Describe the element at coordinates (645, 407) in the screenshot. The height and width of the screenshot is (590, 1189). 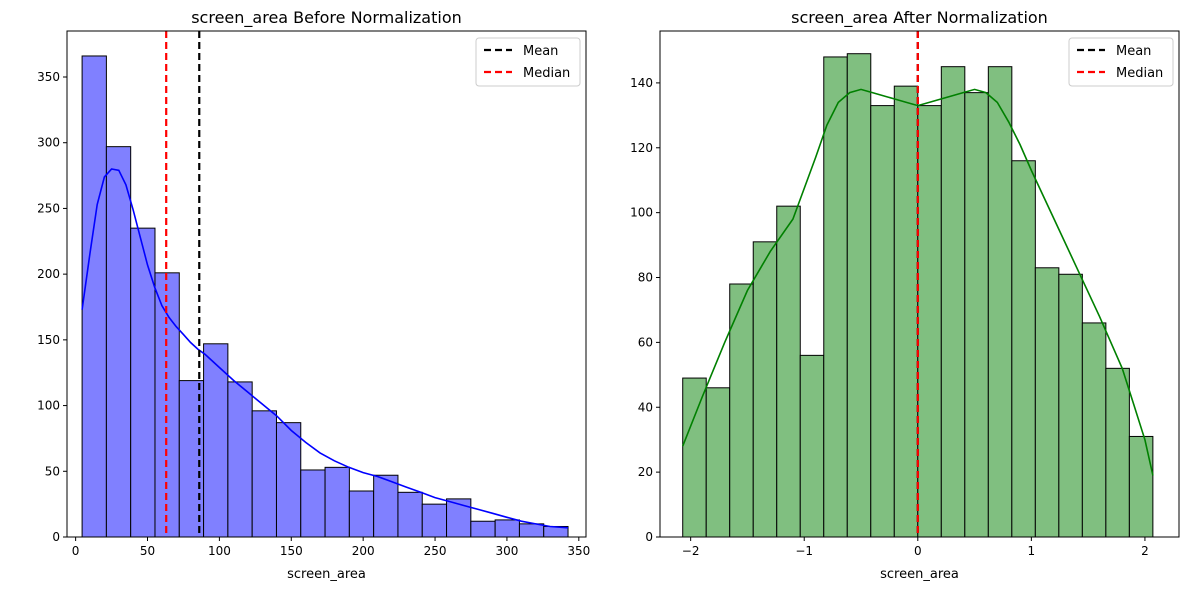
I see `y-tick-label: 40` at that location.